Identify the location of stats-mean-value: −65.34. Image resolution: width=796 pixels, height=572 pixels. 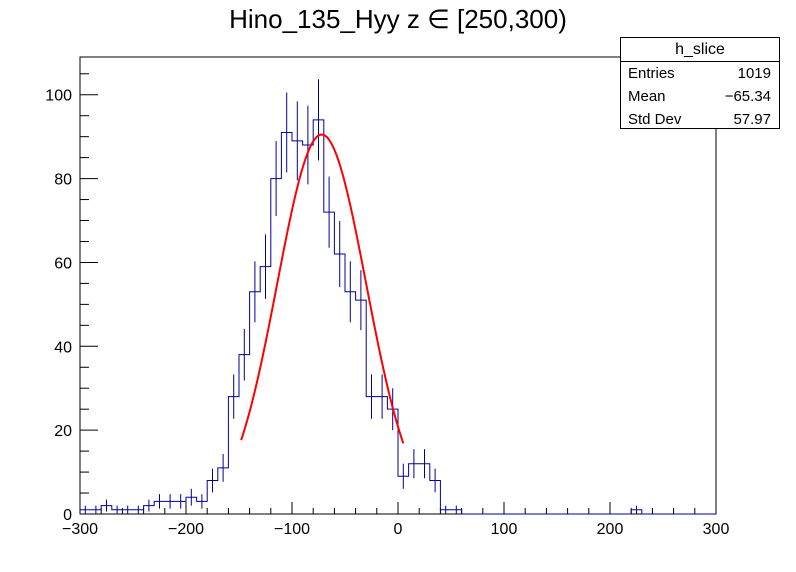
(747, 96).